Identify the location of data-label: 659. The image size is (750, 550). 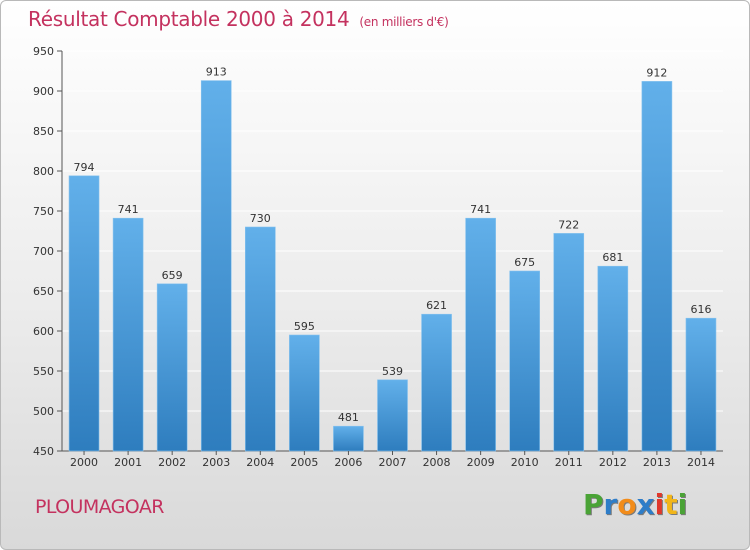
(172, 275).